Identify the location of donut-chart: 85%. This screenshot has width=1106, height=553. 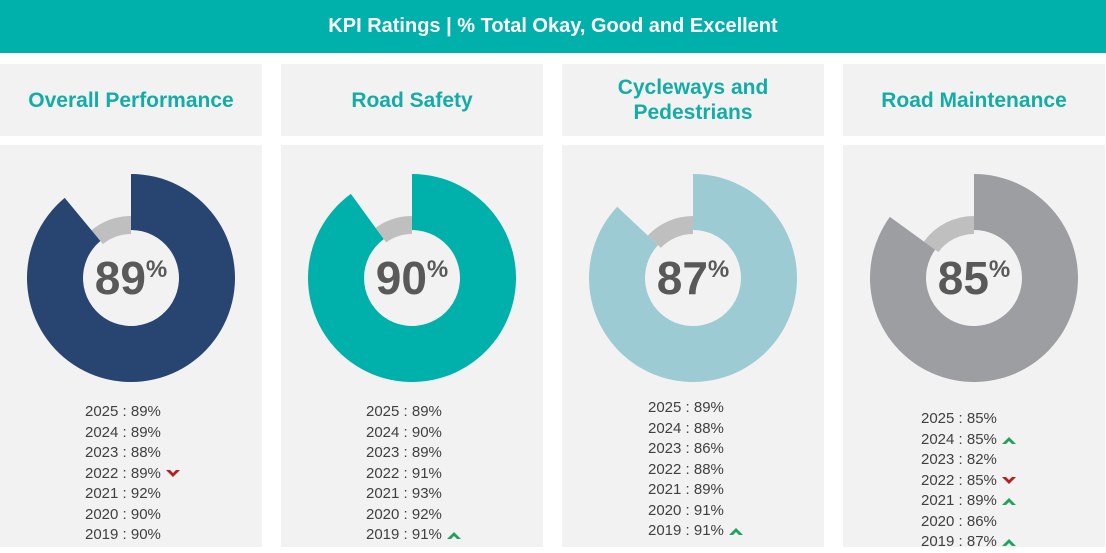
(974, 278).